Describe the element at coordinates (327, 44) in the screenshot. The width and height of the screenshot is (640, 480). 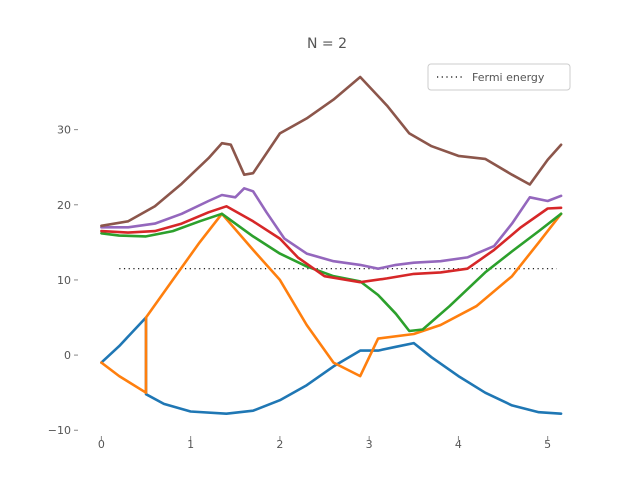
I see `chart-title: N = 2` at that location.